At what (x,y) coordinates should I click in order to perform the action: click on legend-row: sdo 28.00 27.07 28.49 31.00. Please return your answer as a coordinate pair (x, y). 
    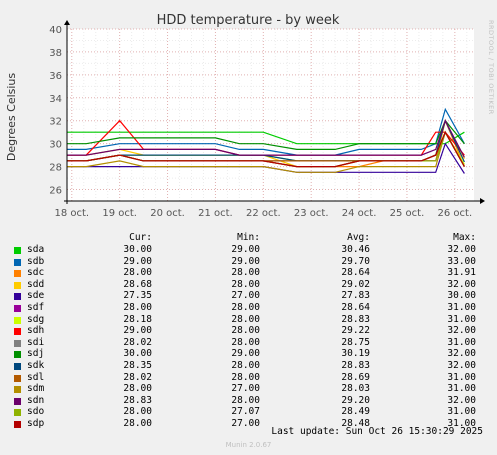
    Looking at the image, I should click on (248, 412).